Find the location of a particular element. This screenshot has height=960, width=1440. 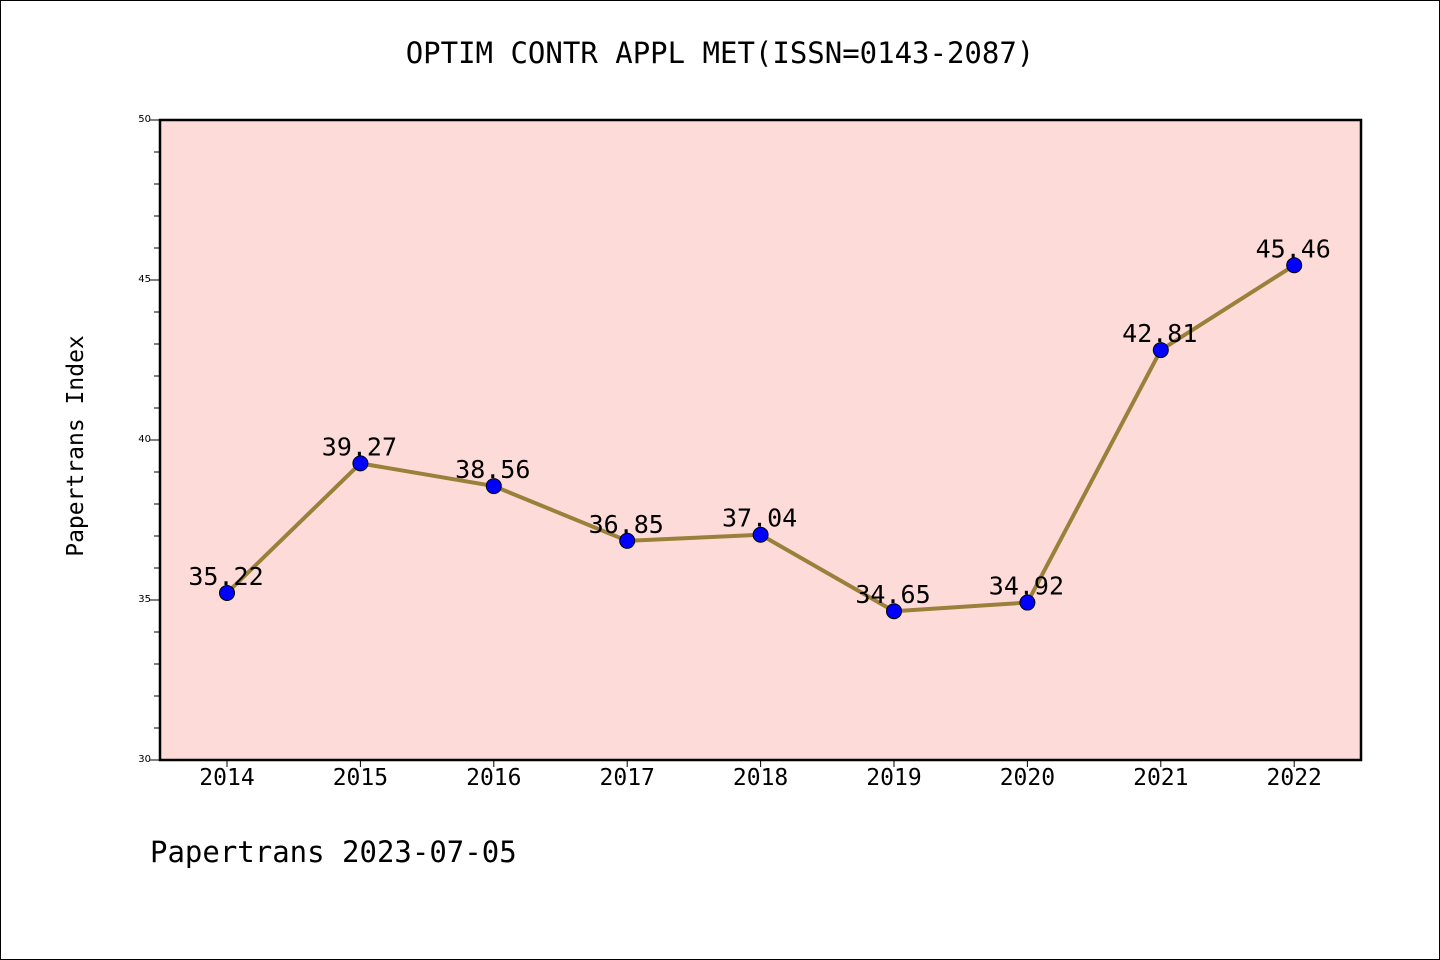

x-tick-label: 2016 is located at coordinates (493, 778).